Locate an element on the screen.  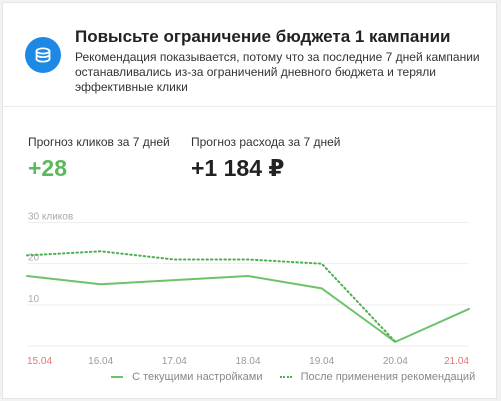
card-title: Повысьте ограничение бюджета 1 кампании is located at coordinates (263, 36).